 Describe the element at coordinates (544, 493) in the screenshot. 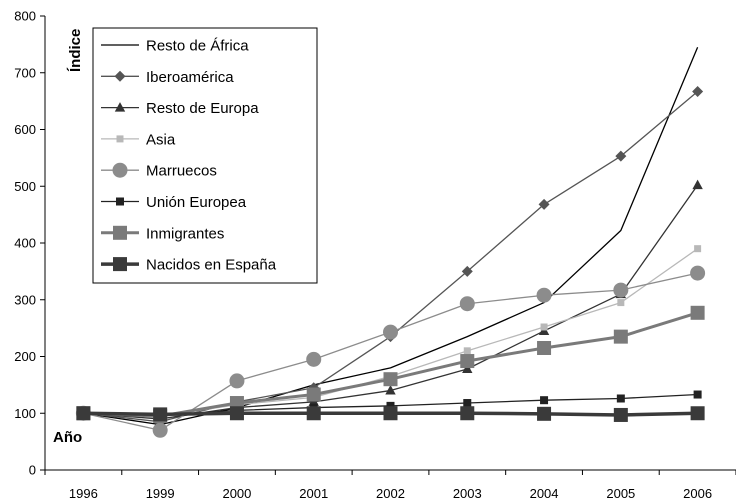

I see `x-tick-label: 2004` at that location.